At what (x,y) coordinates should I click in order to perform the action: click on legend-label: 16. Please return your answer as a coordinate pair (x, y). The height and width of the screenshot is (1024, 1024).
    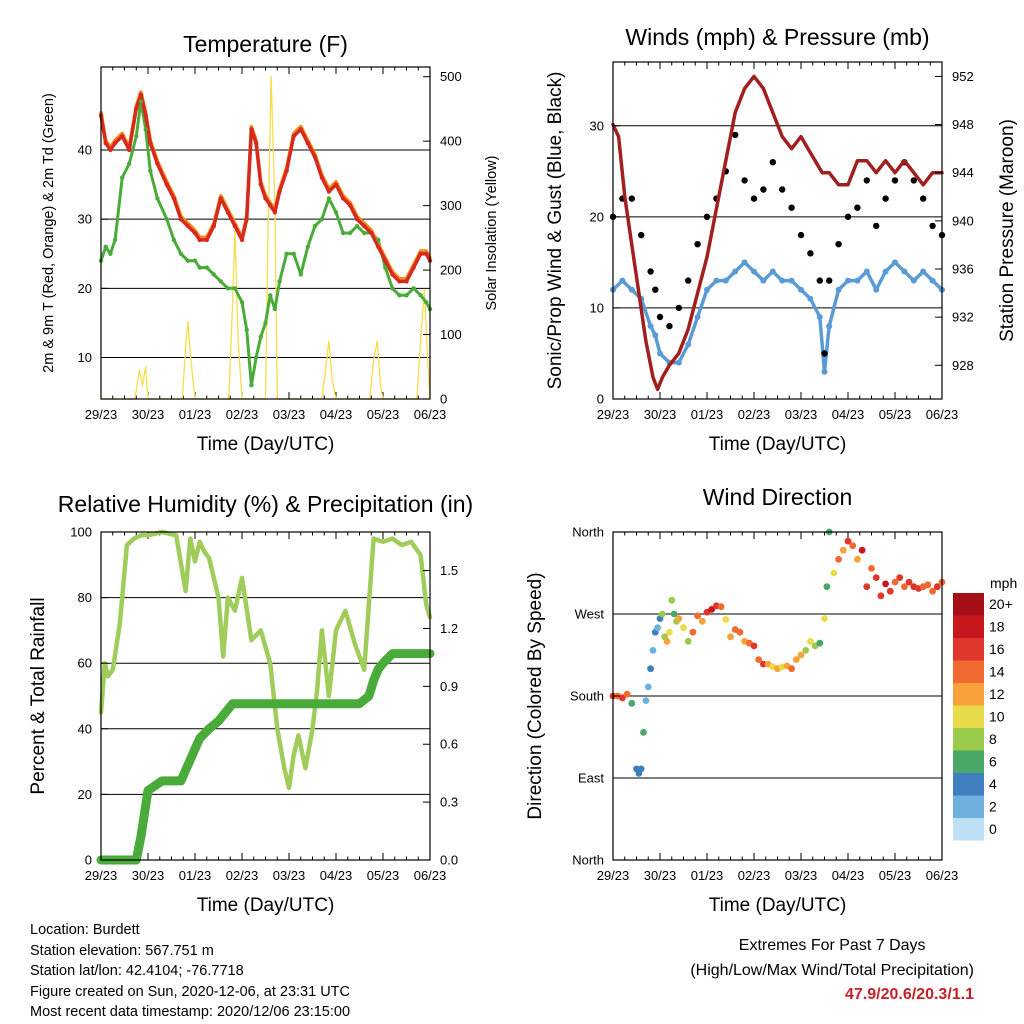
    Looking at the image, I should click on (997, 649).